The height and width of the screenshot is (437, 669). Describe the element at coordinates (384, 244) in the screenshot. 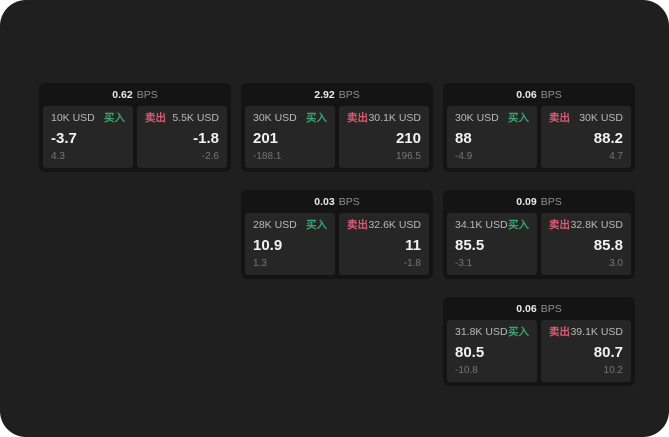

I see `sell-quote-panel: 卖出 32.6K USD 11 -1.8` at that location.